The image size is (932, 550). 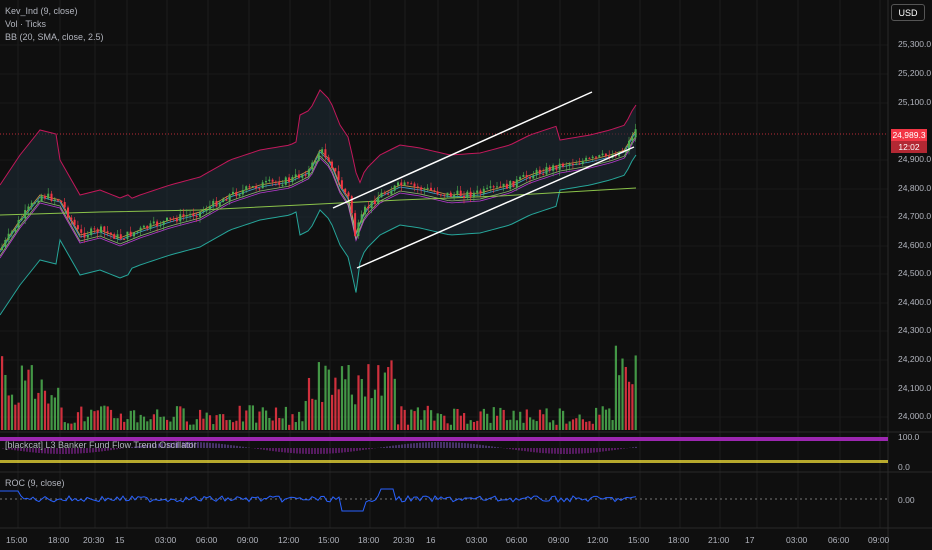 I want to click on time-tick: 21:00, so click(x=719, y=540).